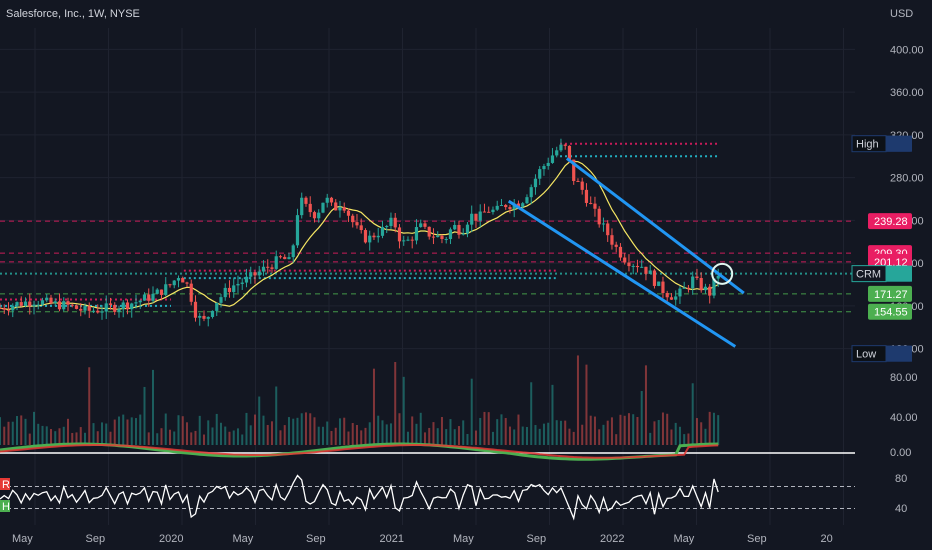  I want to click on time-tick-label: May, so click(243, 539).